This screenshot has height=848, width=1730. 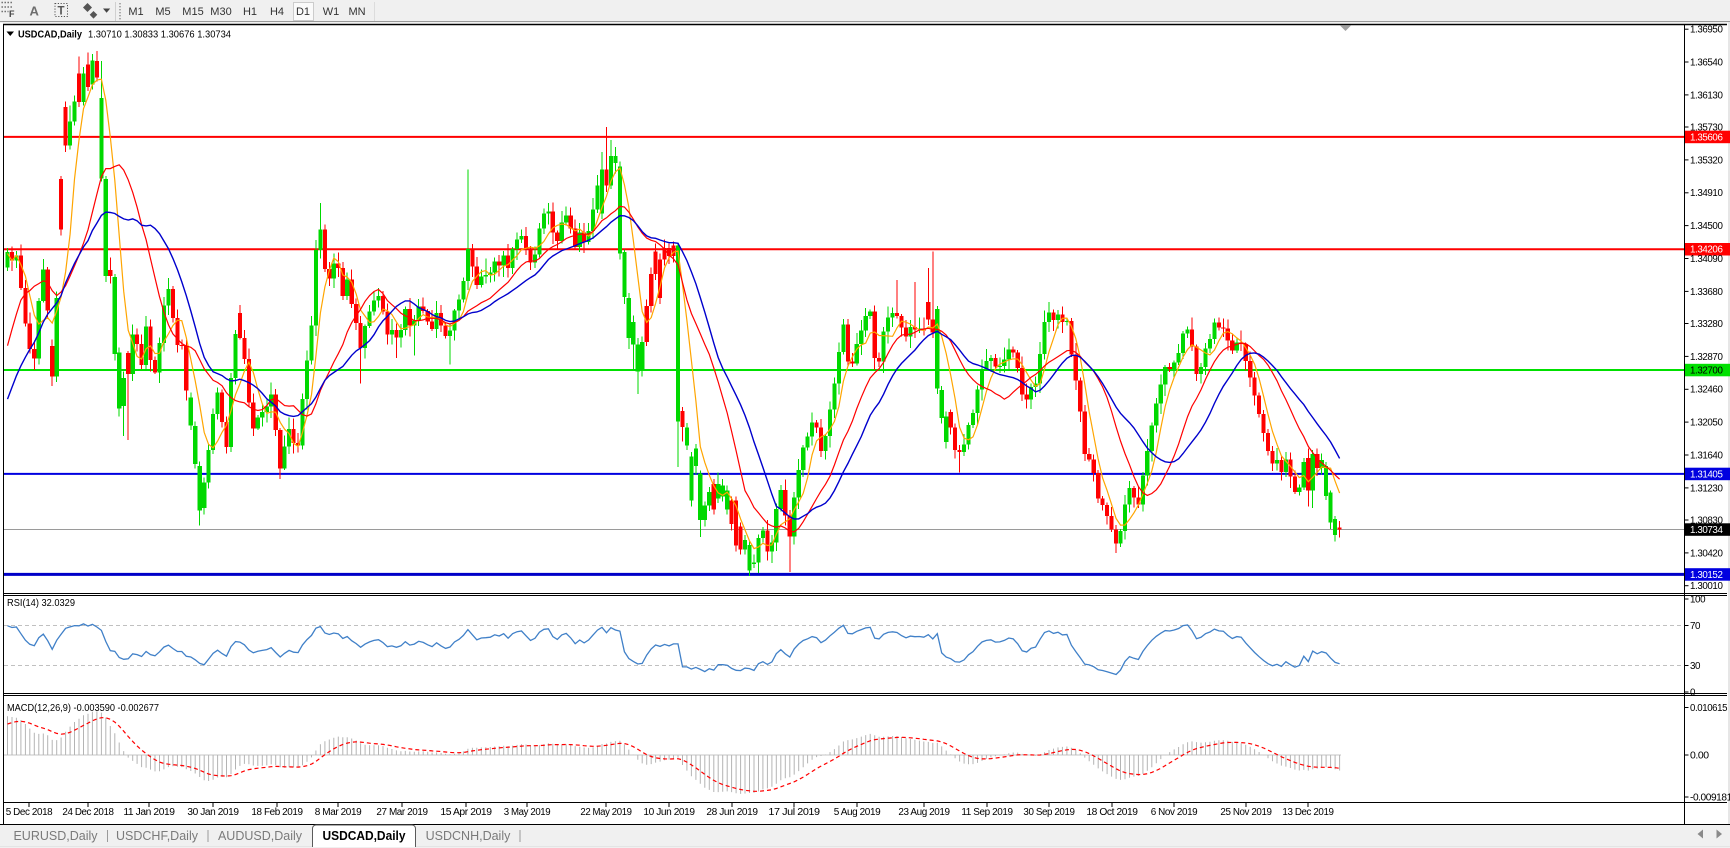 I want to click on svg-text:MACD(12,26,9) -0.003590 -0.002: MACD(12,26,9) -0.003590 -0.002677, so click(x=83, y=708).